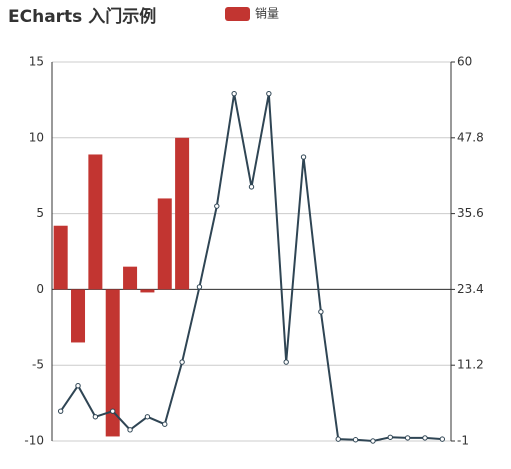 The image size is (511, 469). I want to click on y2-tick-label: -1, so click(463, 441).